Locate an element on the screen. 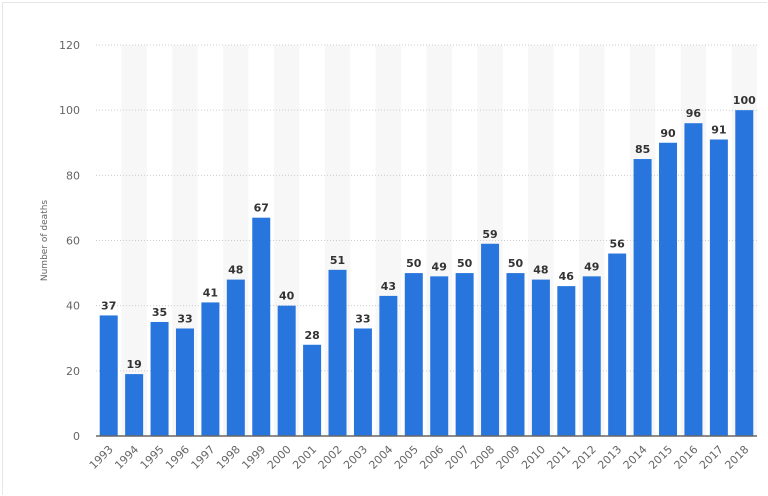 Image resolution: width=768 pixels, height=496 pixels. x-tick-label: 2001 is located at coordinates (304, 457).